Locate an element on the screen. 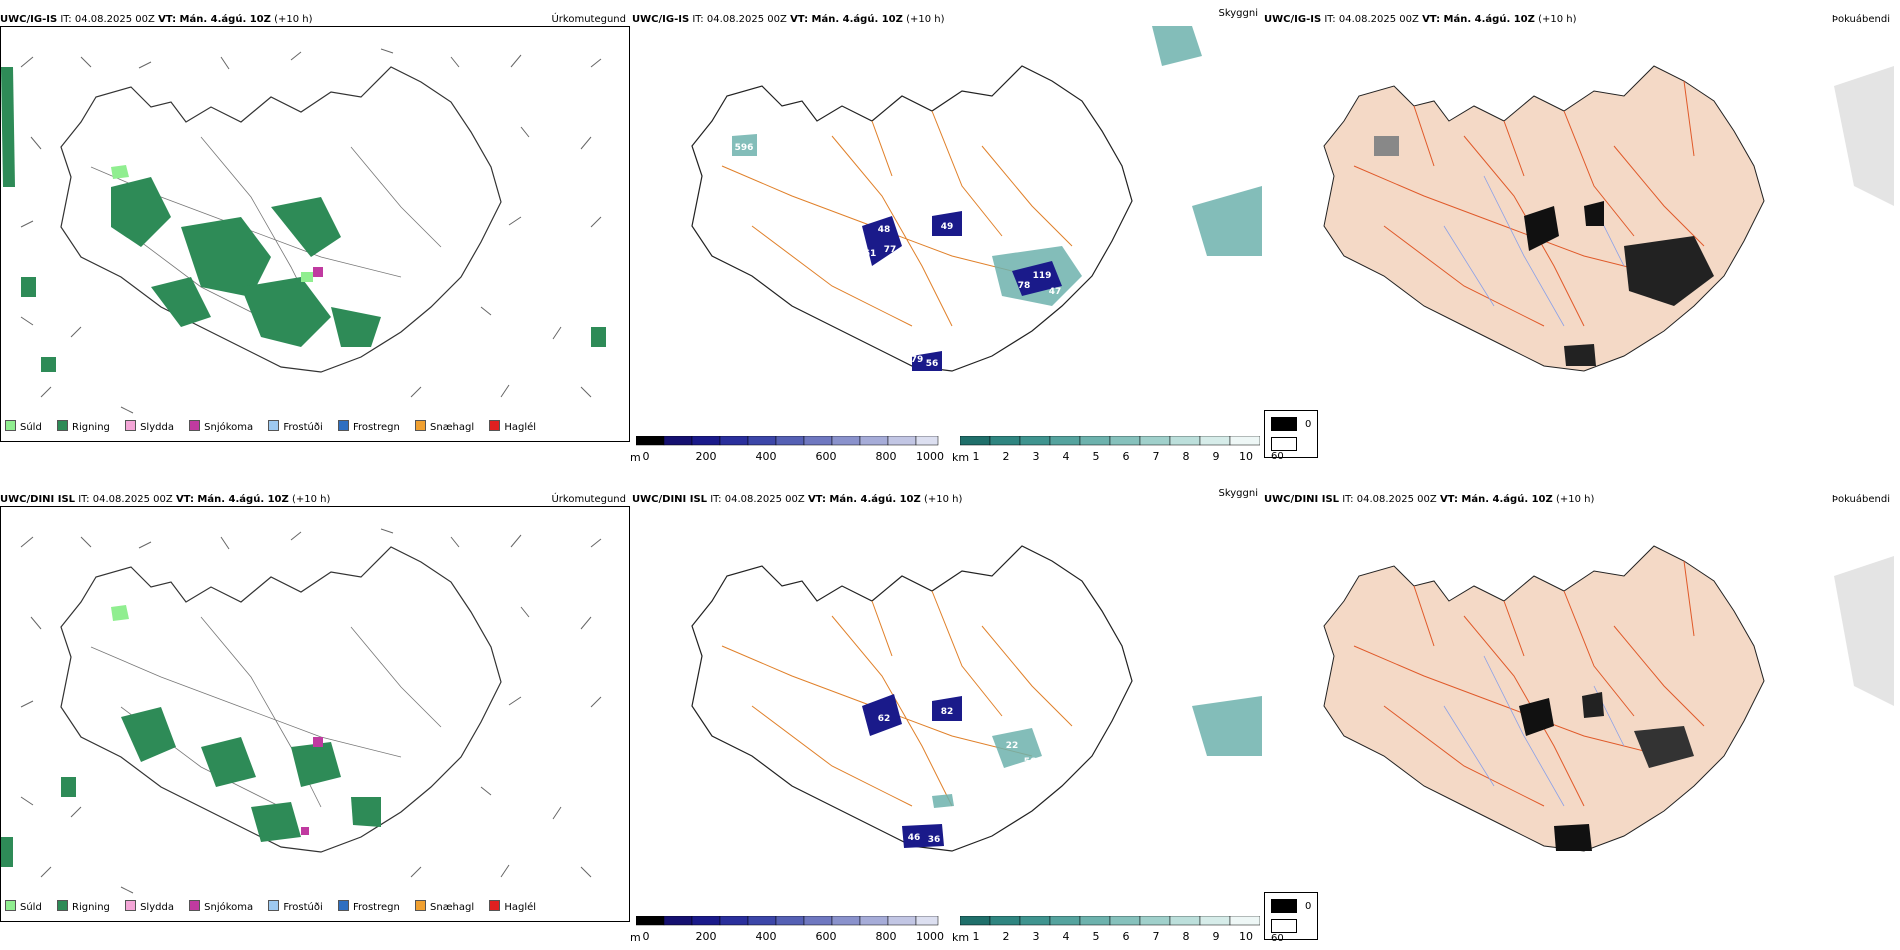 Image resolution: width=1900 pixels, height=950 pixels. colorbar-tick: 2 is located at coordinates (1006, 936).